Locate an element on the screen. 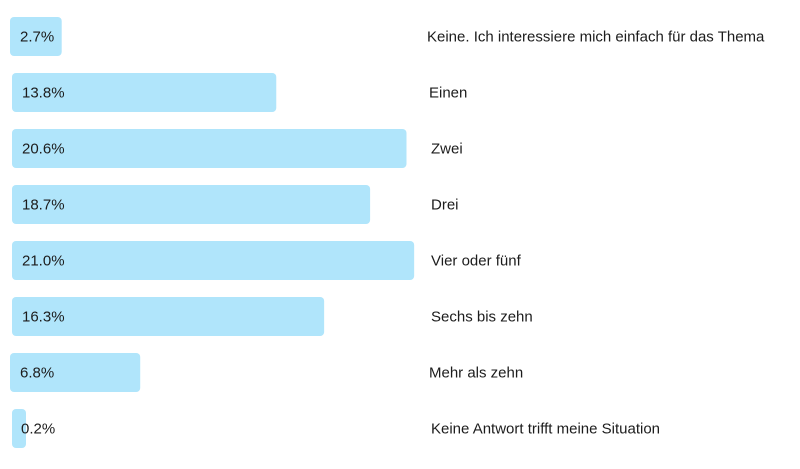 The image size is (800, 469). category-label: Zwei is located at coordinates (447, 148).